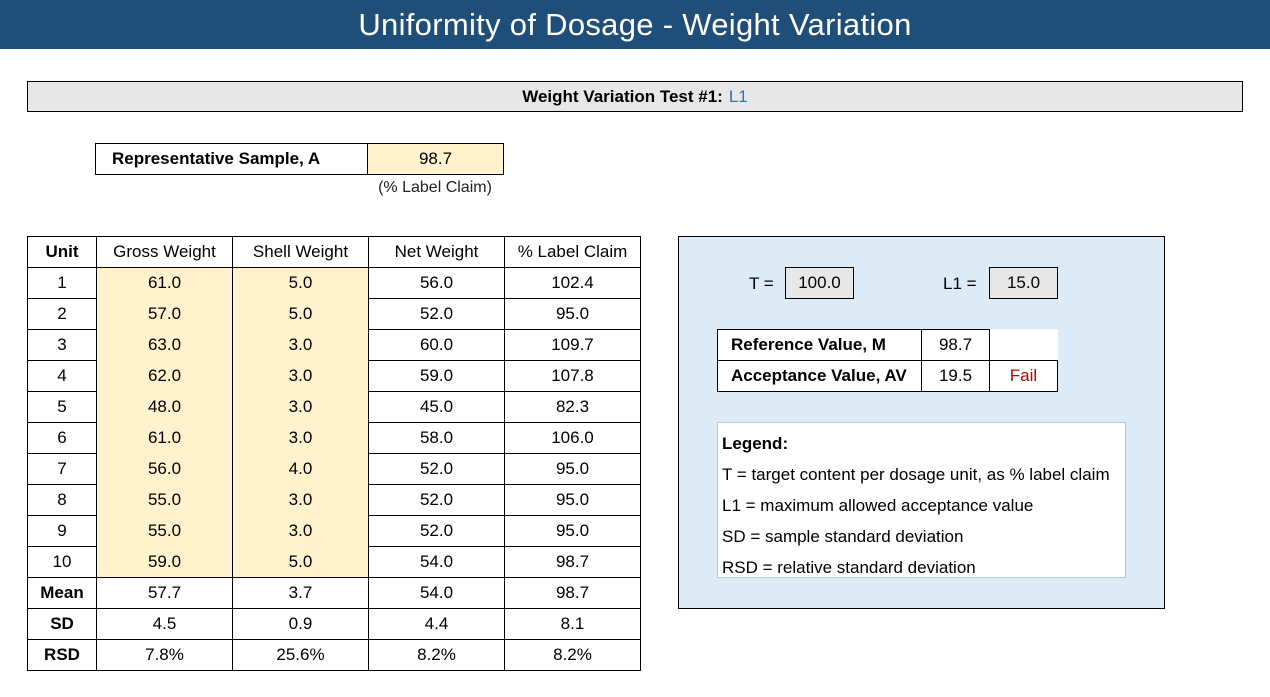 The height and width of the screenshot is (697, 1270). Describe the element at coordinates (62, 438) in the screenshot. I see `unit-cell: 6` at that location.